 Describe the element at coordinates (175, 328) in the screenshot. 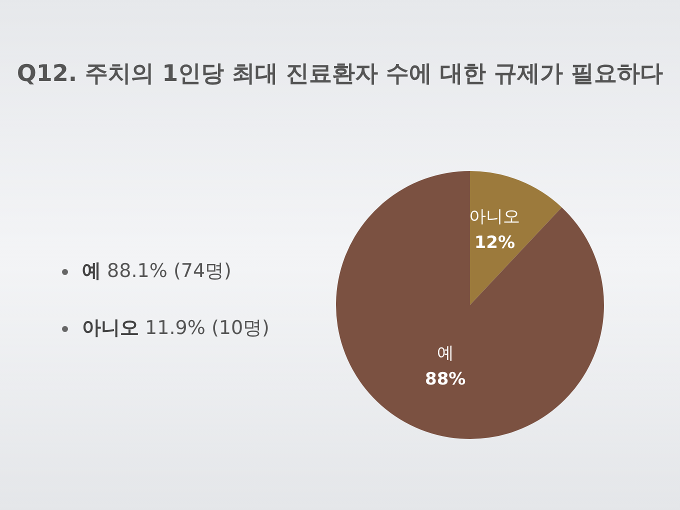

I see `text: 아니오 11.9% (10명)` at that location.